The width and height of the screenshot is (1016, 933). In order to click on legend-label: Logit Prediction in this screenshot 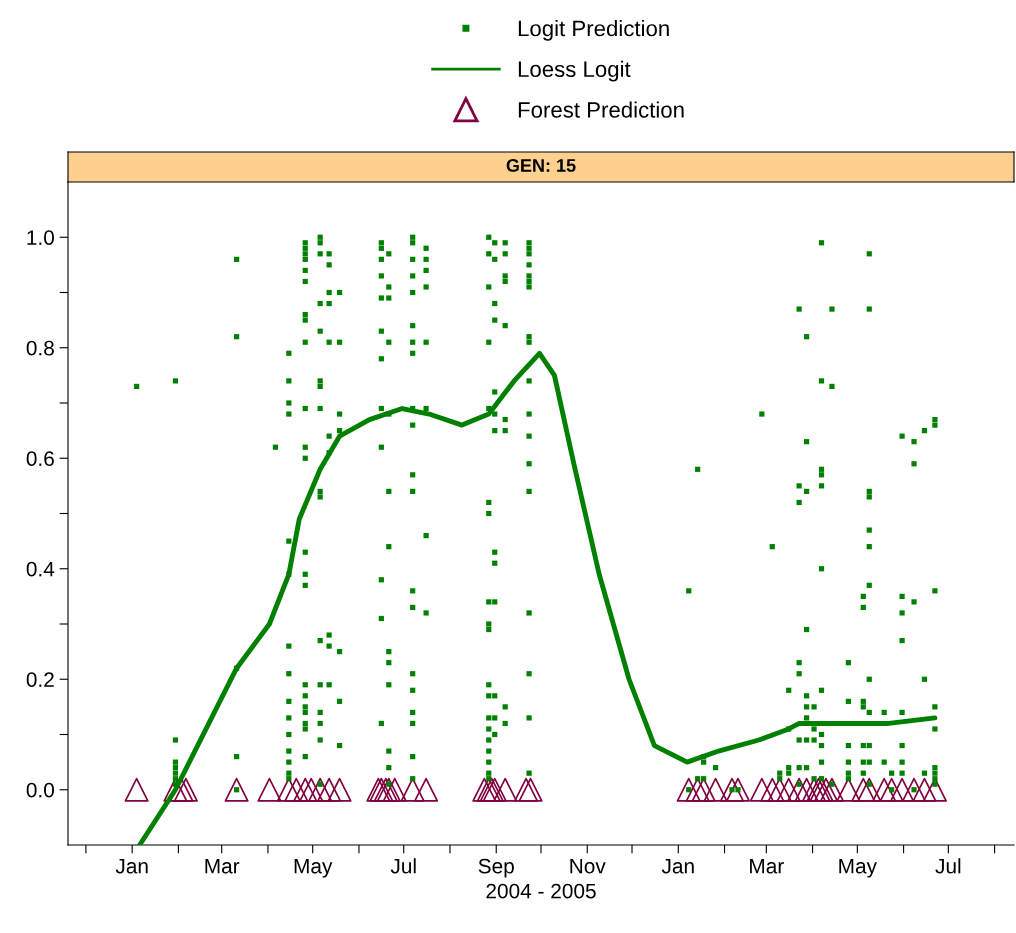, I will do `click(593, 30)`.